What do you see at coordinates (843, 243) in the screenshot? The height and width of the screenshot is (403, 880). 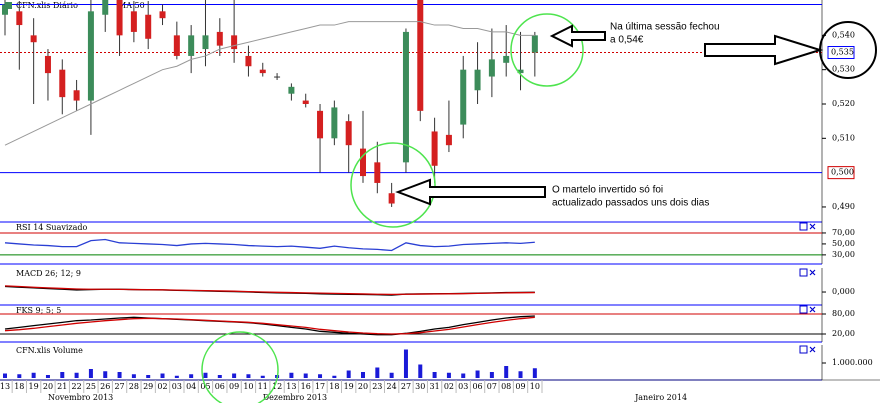 I see `y-tick-label: 50,00` at bounding box center [843, 243].